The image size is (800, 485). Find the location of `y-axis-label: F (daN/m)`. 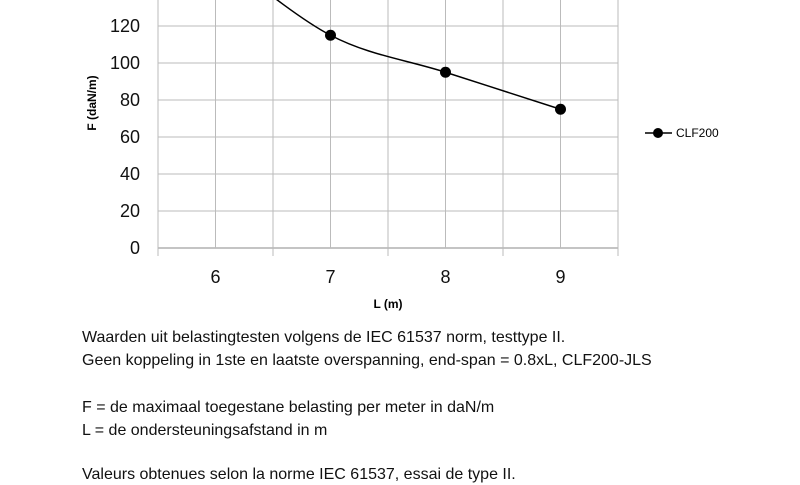

y-axis-label: F (daN/m) is located at coordinates (92, 102).